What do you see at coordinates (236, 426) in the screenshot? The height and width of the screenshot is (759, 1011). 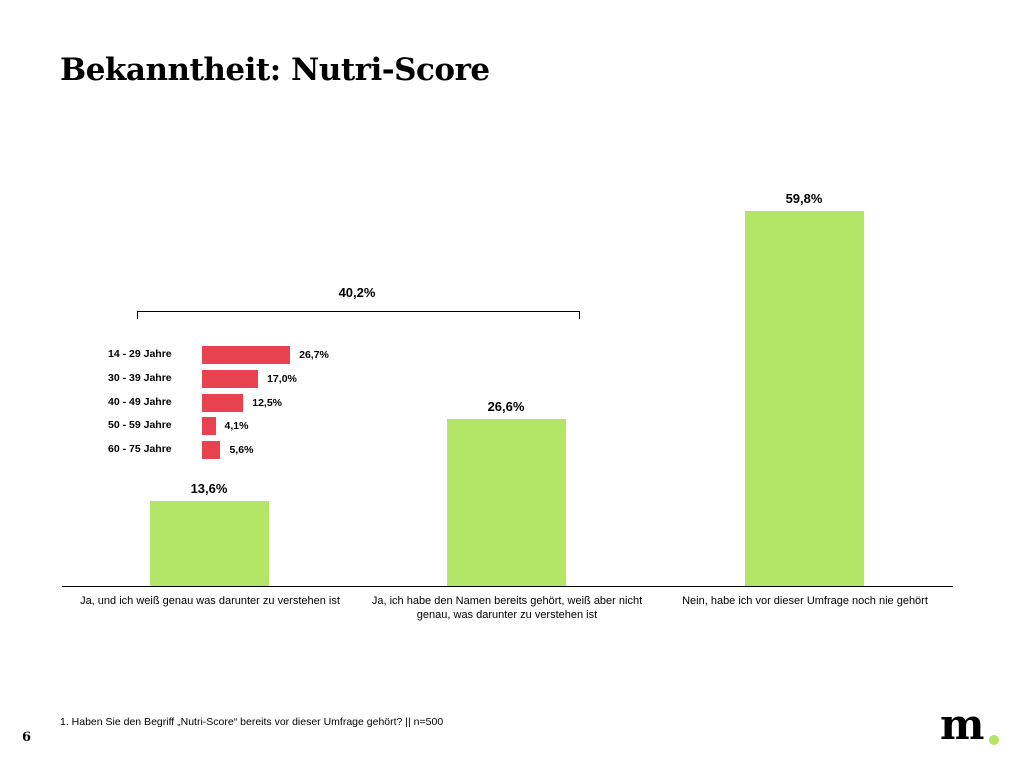 I see `age-value: 4,1%` at bounding box center [236, 426].